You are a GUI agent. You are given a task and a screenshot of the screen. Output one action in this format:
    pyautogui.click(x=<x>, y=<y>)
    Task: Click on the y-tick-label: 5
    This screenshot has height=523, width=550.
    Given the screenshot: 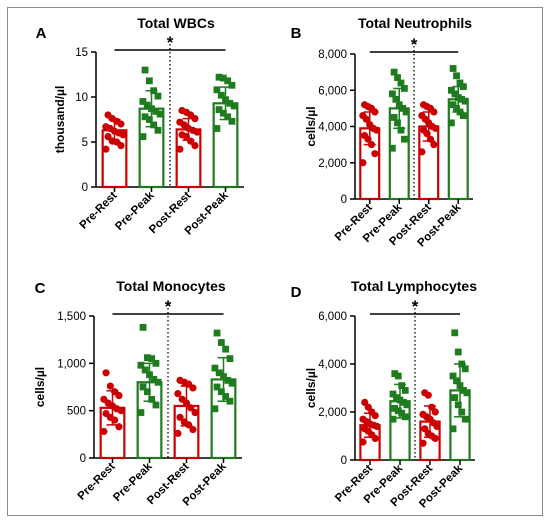 What is the action you would take?
    pyautogui.click(x=85, y=143)
    